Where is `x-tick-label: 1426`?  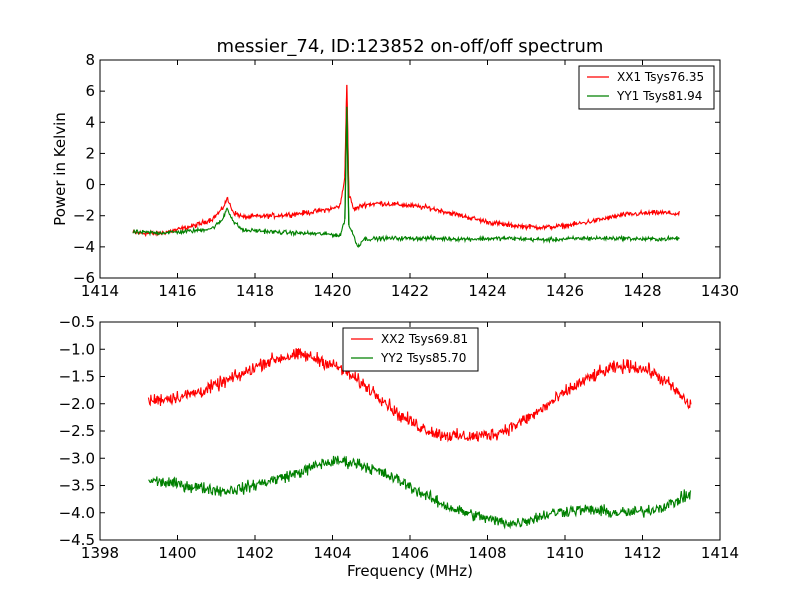
x-tick-label: 1426 is located at coordinates (565, 291).